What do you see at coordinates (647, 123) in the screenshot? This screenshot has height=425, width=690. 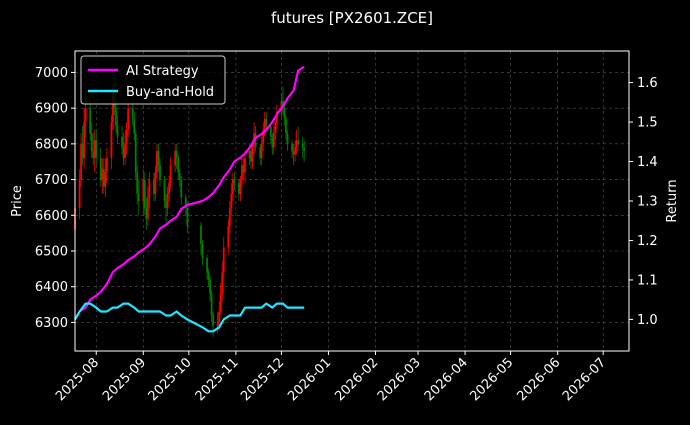 I see `y-right-tick-label: 1.5` at bounding box center [647, 123].